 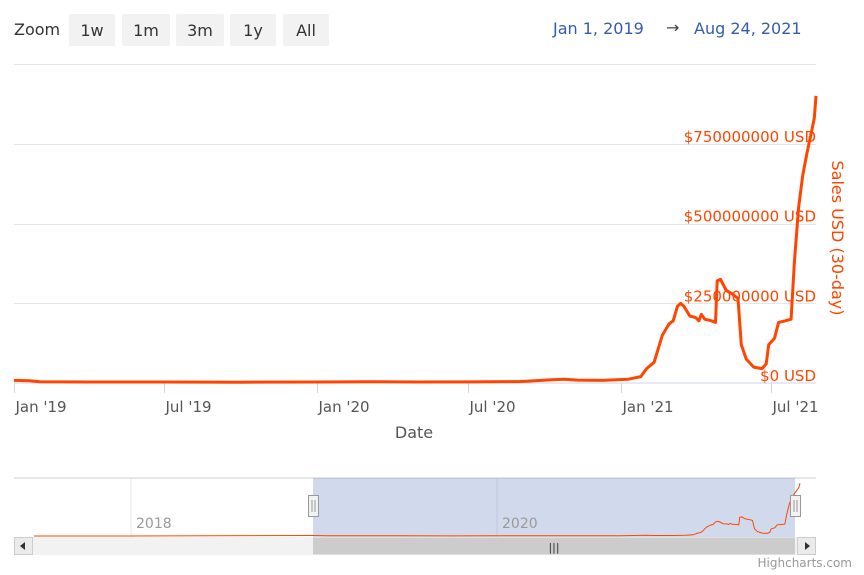 I want to click on range-to-input: Aug 24, 2021, so click(x=748, y=28).